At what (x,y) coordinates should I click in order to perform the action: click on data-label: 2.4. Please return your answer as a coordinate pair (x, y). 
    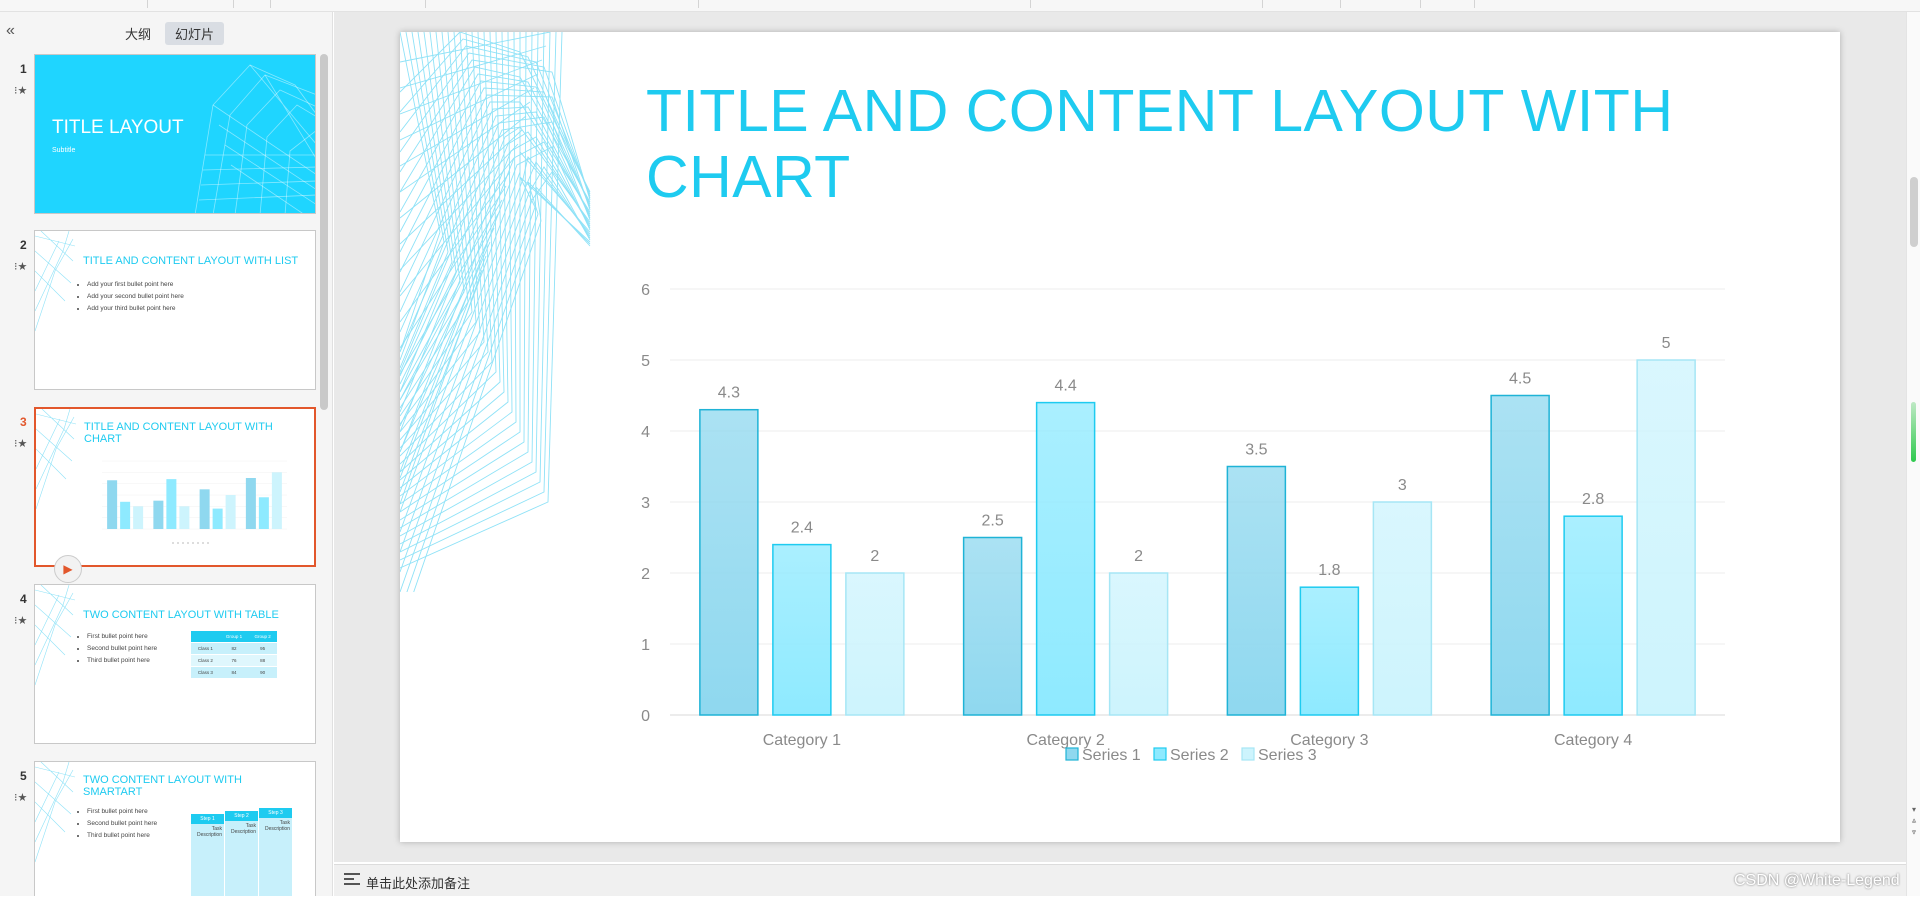
    Looking at the image, I should click on (802, 528).